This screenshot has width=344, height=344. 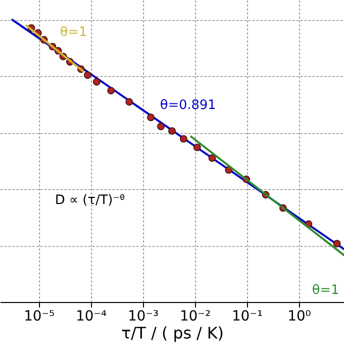 I want to click on x-tick-label: 10⁻², so click(x=195, y=316).